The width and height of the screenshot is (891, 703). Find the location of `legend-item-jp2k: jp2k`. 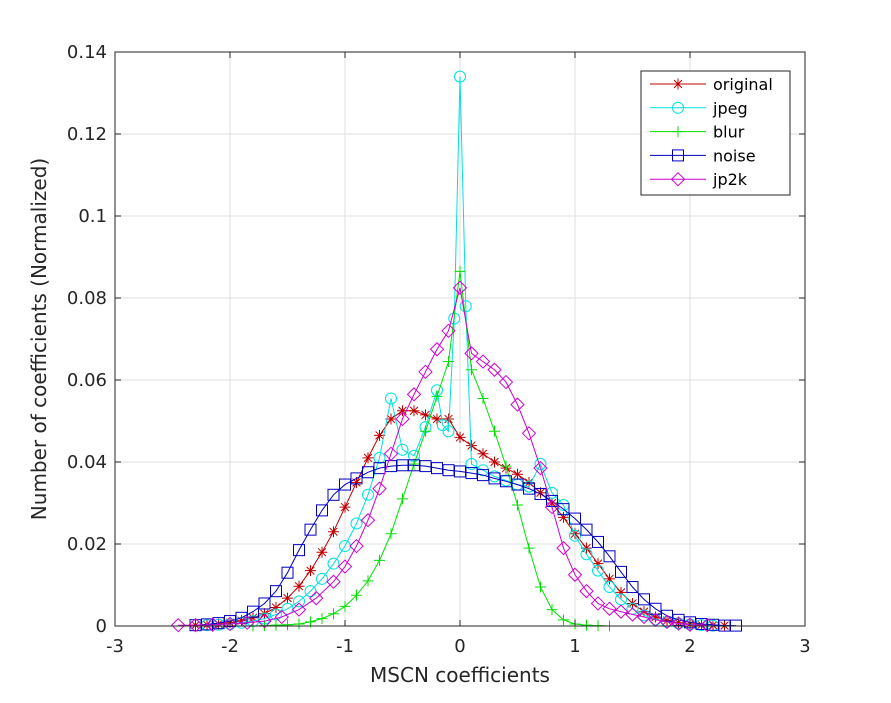

legend-item-jp2k: jp2k is located at coordinates (699, 179).